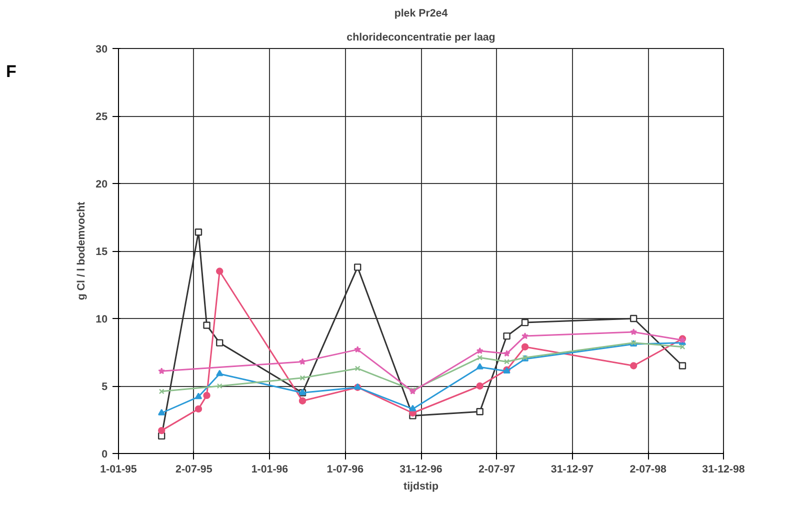  Describe the element at coordinates (421, 486) in the screenshot. I see `x-axis-title: tijdstip` at that location.